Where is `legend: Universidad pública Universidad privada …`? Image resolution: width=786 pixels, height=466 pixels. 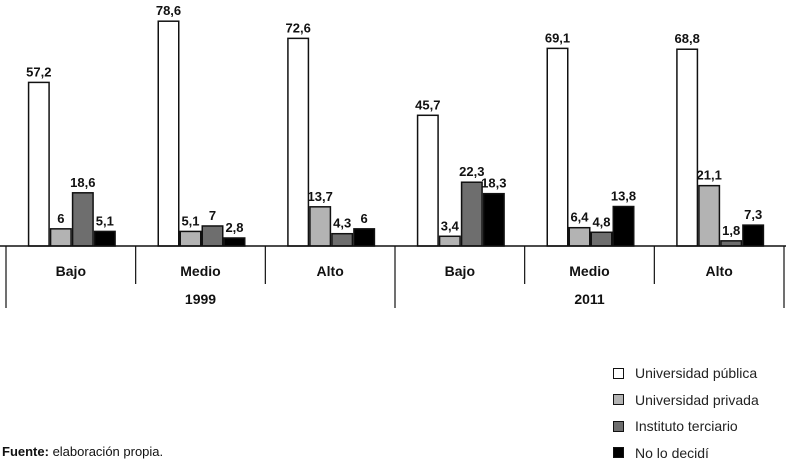
legend: Universidad pública Universidad privada … is located at coordinates (686, 413).